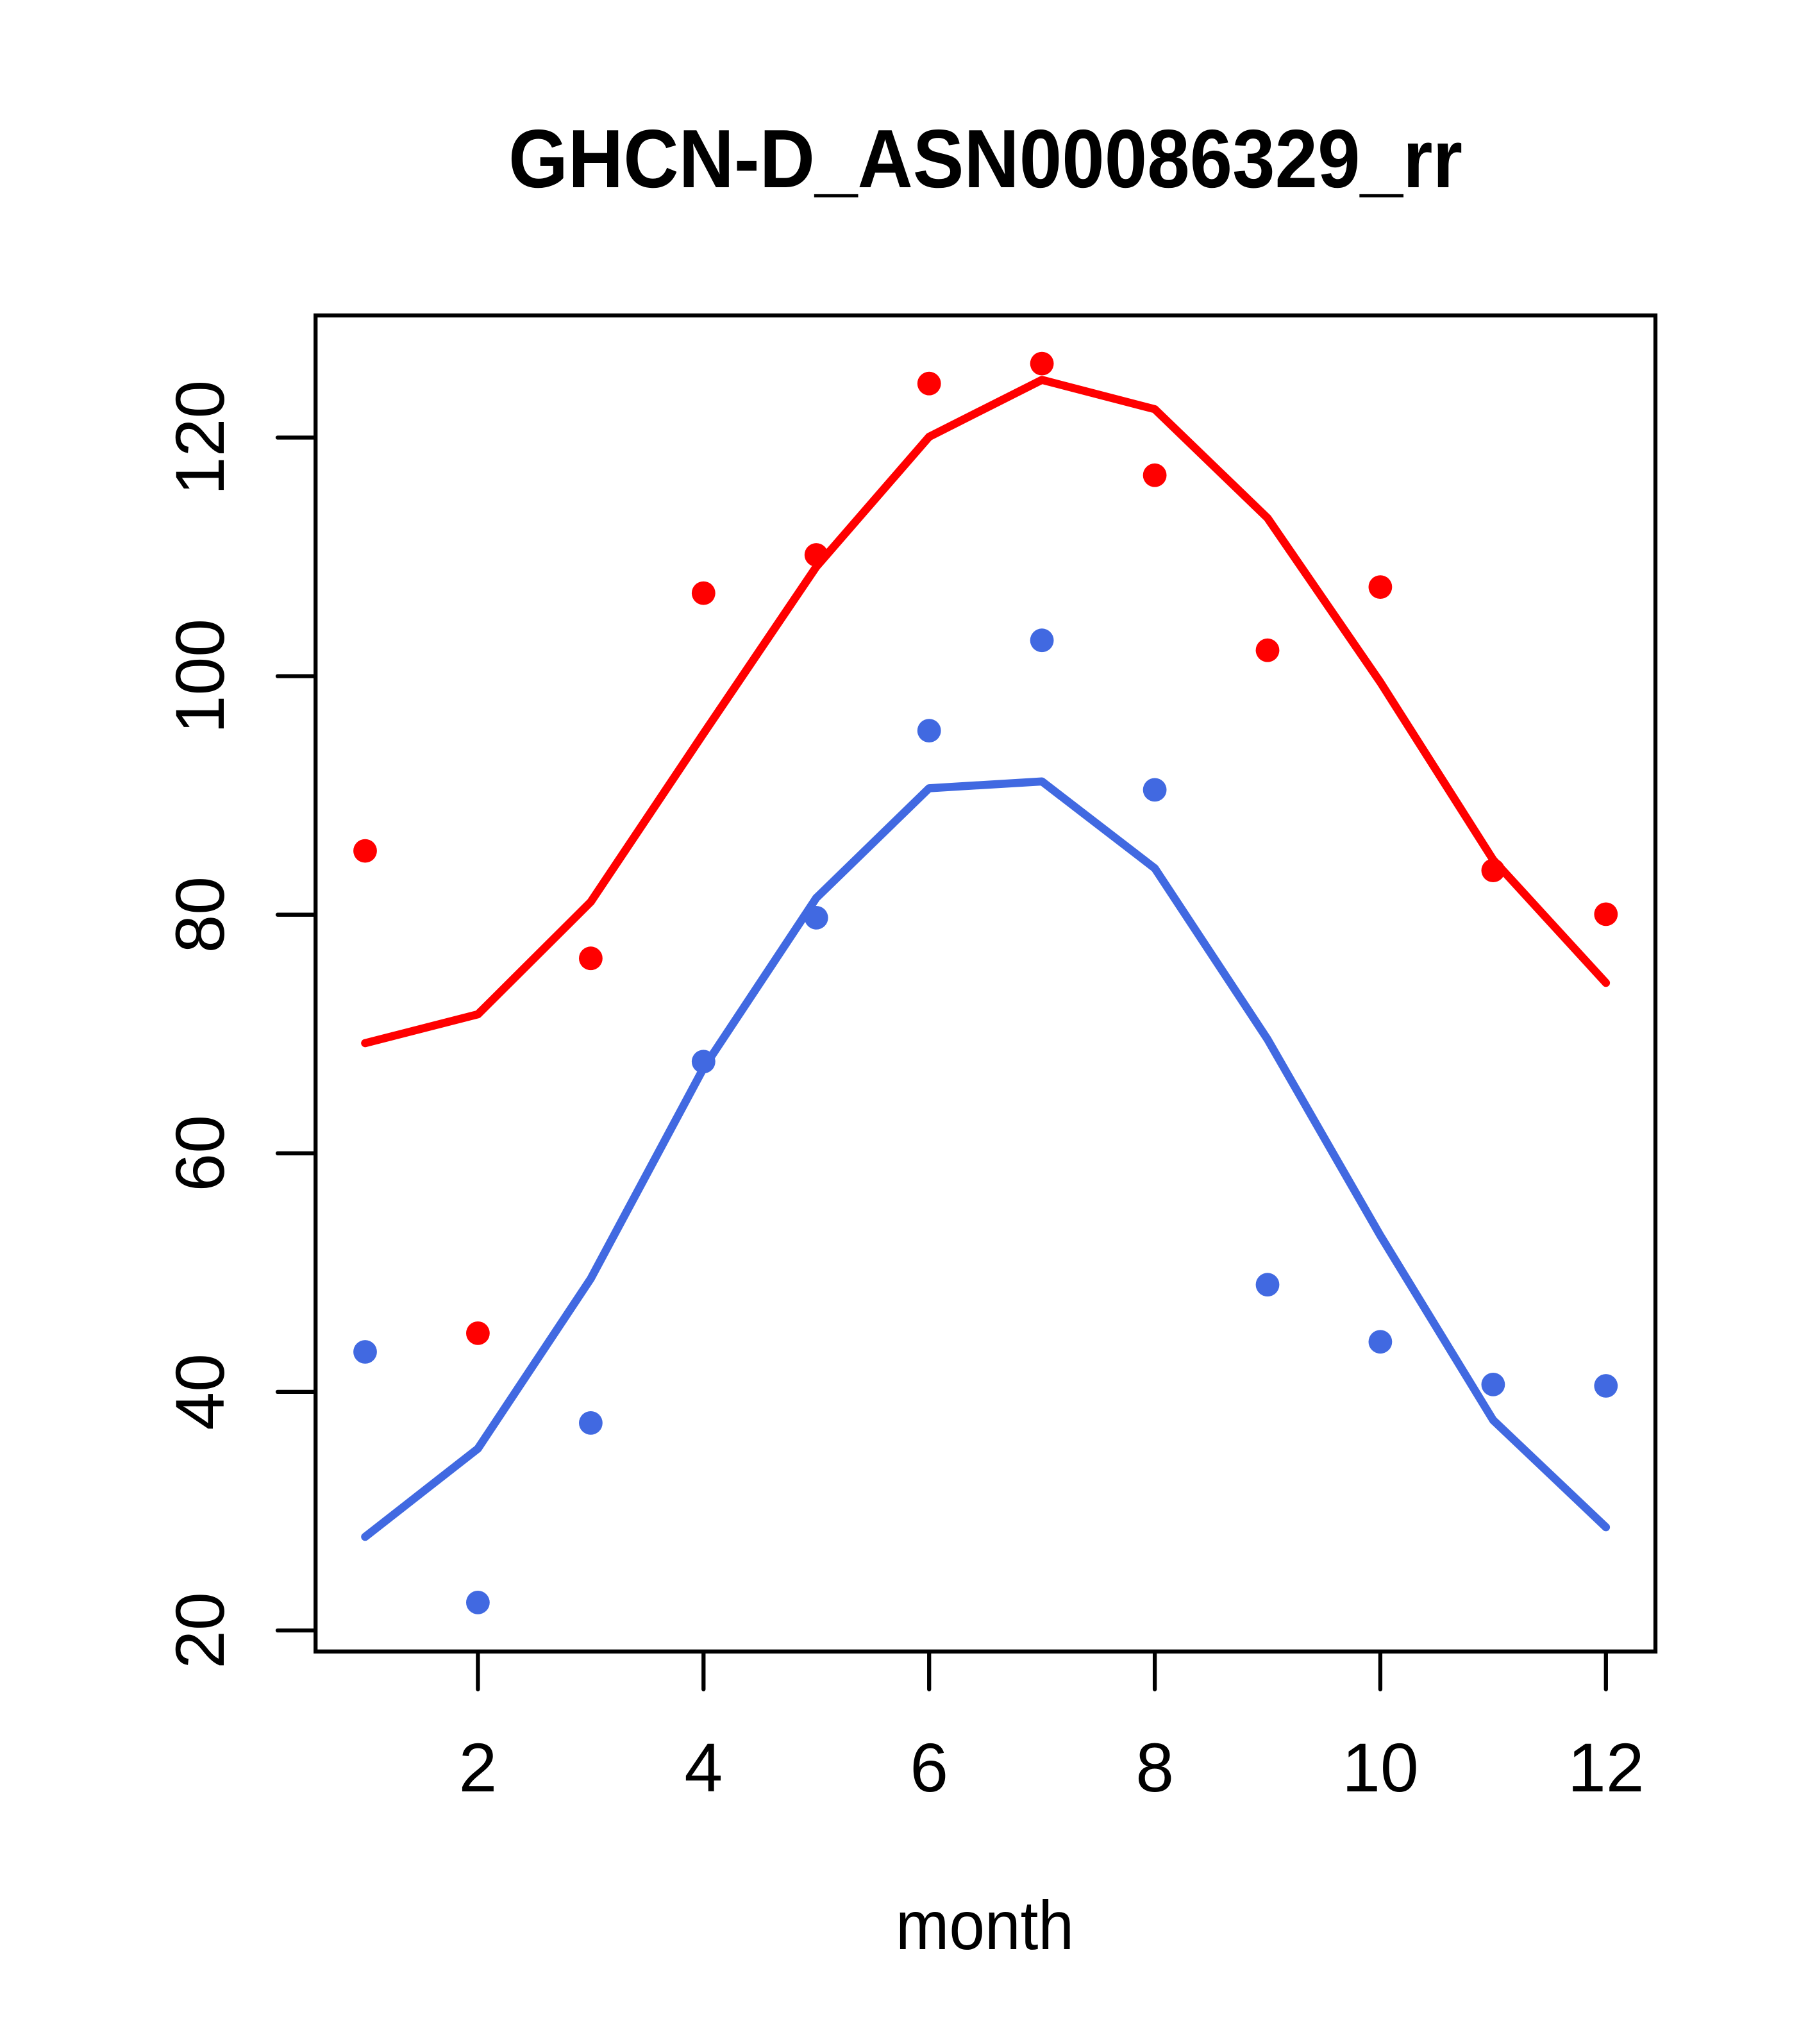  Describe the element at coordinates (1154, 1767) in the screenshot. I see `svg-text: 8` at that location.